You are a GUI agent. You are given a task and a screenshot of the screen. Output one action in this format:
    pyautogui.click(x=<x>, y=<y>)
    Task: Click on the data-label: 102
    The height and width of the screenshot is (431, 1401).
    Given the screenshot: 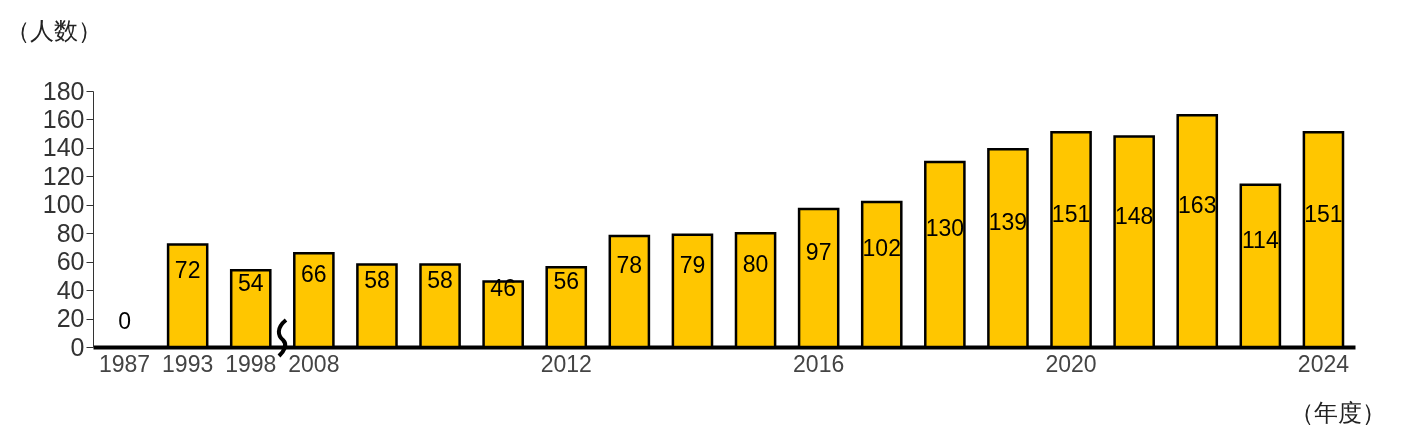 What is the action you would take?
    pyautogui.click(x=881, y=248)
    